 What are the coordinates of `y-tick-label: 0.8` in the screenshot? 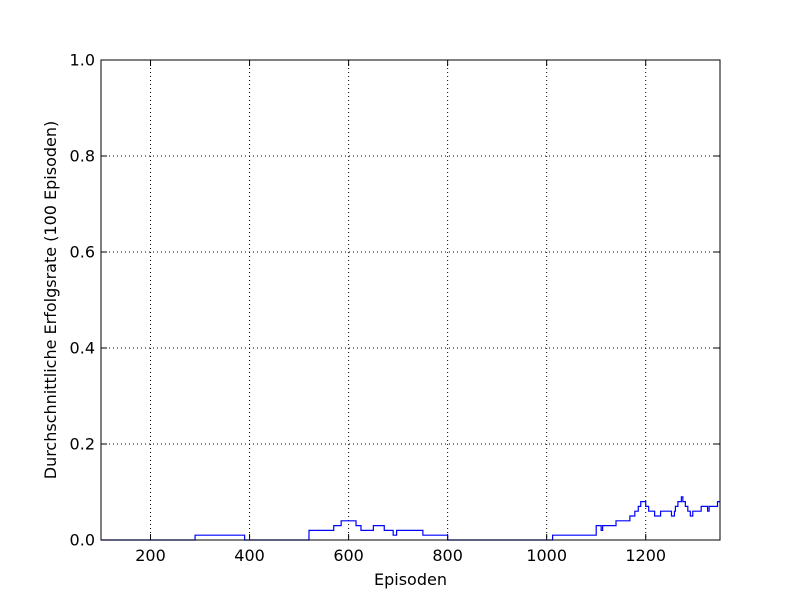 It's located at (82, 156).